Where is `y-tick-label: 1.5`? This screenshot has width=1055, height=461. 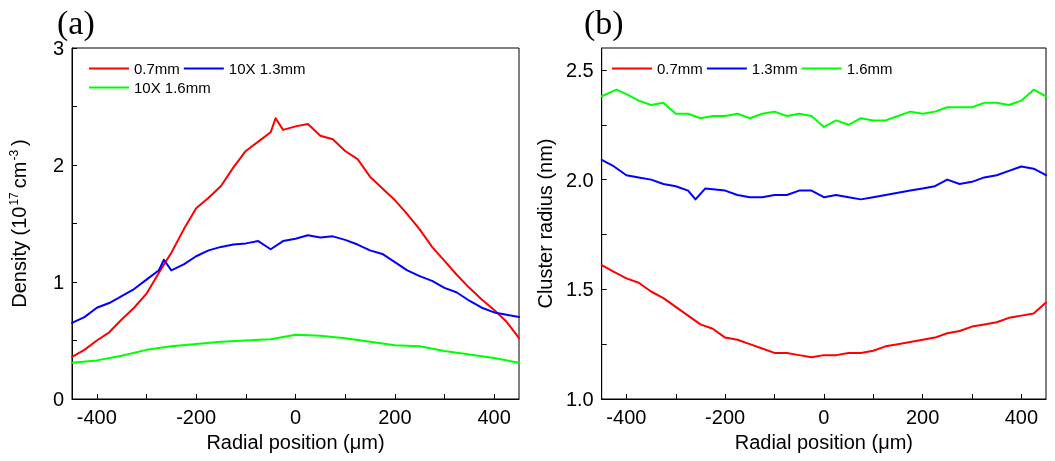
y-tick-label: 1.5 is located at coordinates (579, 289).